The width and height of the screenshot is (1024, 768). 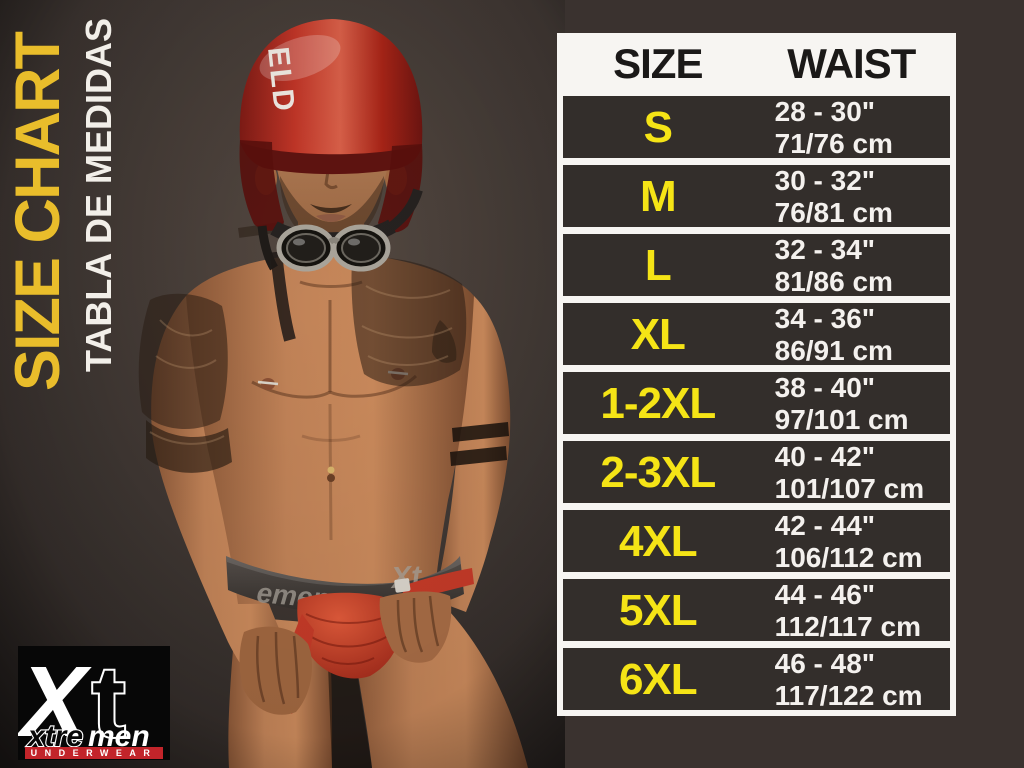 I want to click on size-label: 5XL, so click(x=658, y=610).